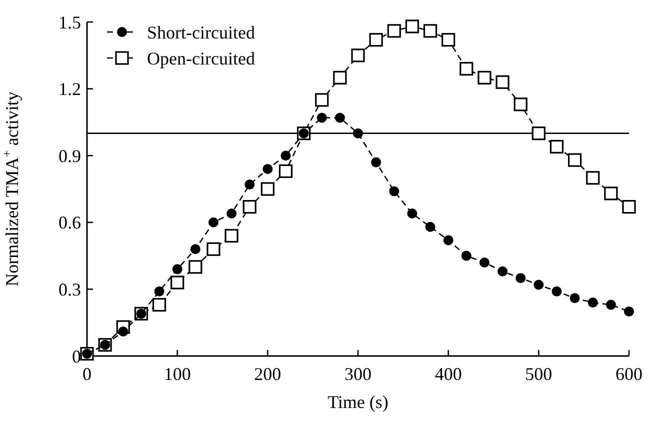 Image resolution: width=648 pixels, height=425 pixels. What do you see at coordinates (538, 374) in the screenshot?
I see `x-tick-label: 500` at bounding box center [538, 374].